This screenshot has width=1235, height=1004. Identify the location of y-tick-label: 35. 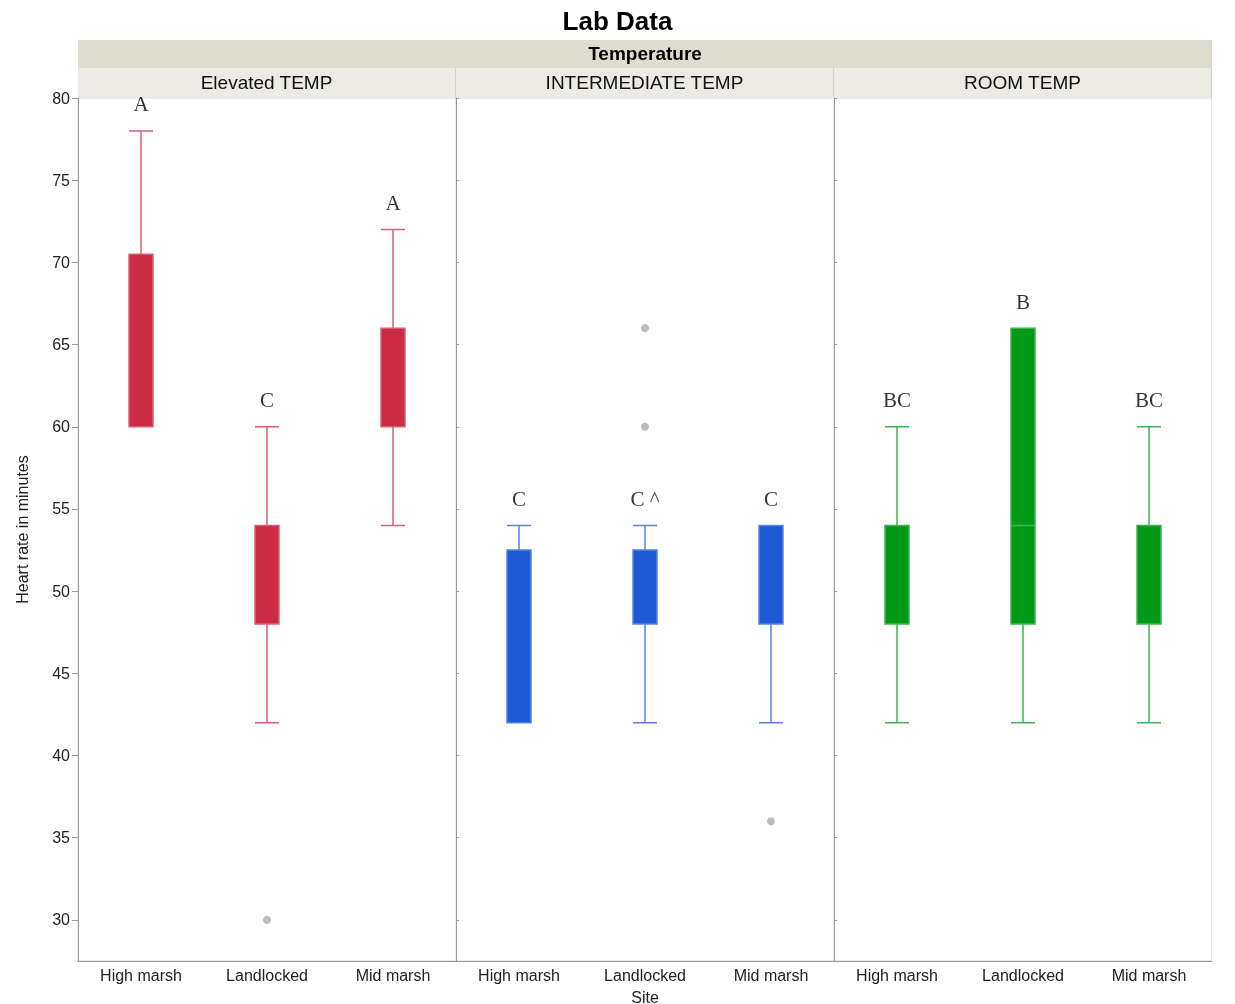
(61, 838).